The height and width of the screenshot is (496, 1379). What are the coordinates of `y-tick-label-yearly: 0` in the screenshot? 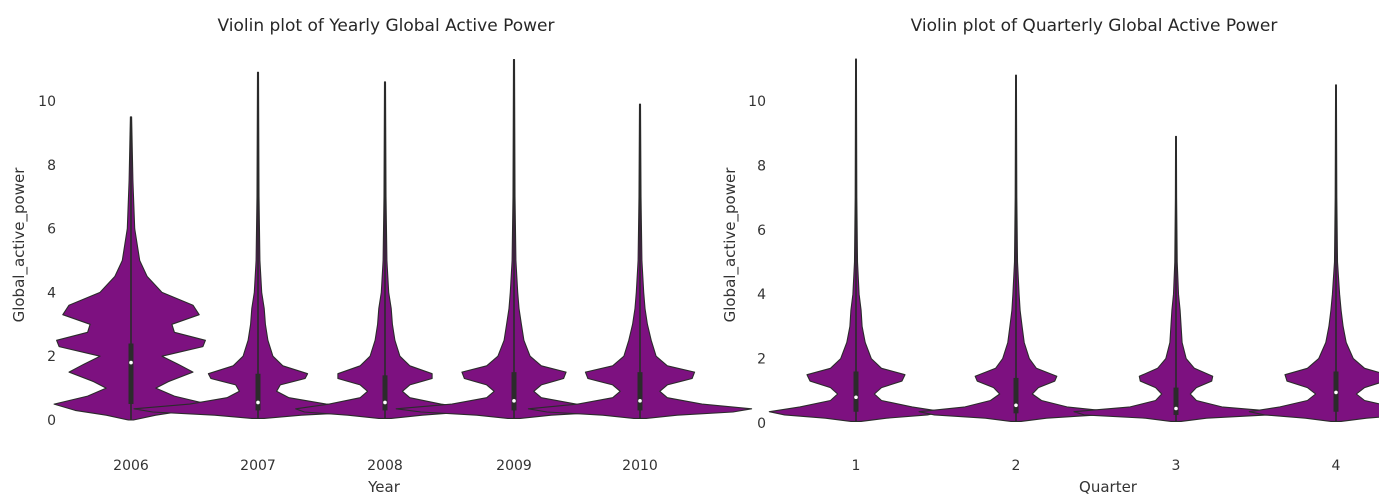 It's located at (51, 421).